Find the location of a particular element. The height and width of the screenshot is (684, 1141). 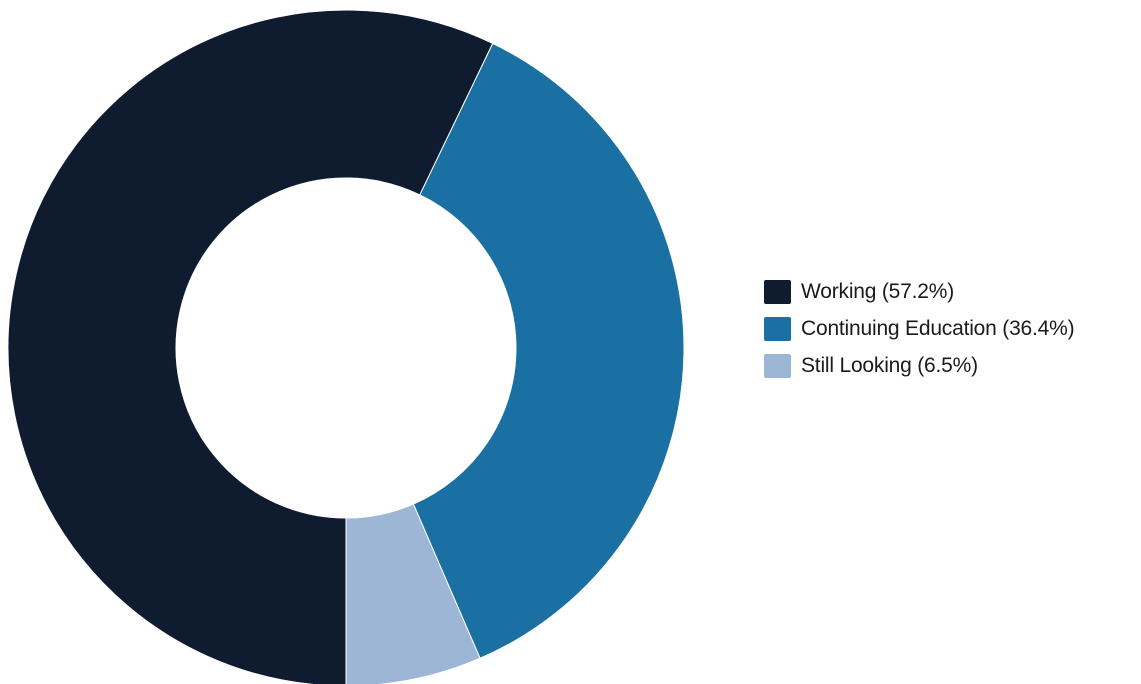

legend-swatch-continuing-education is located at coordinates (777, 329).